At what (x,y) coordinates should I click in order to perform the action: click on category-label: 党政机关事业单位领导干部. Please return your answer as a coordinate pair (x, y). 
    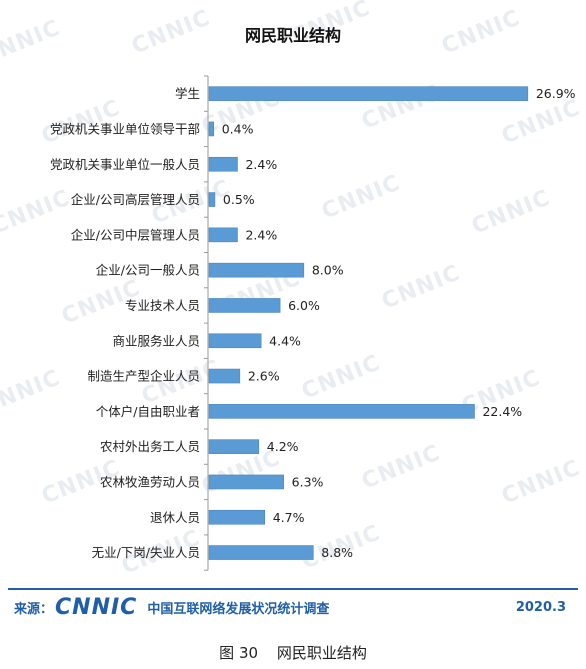
    Looking at the image, I should click on (125, 128).